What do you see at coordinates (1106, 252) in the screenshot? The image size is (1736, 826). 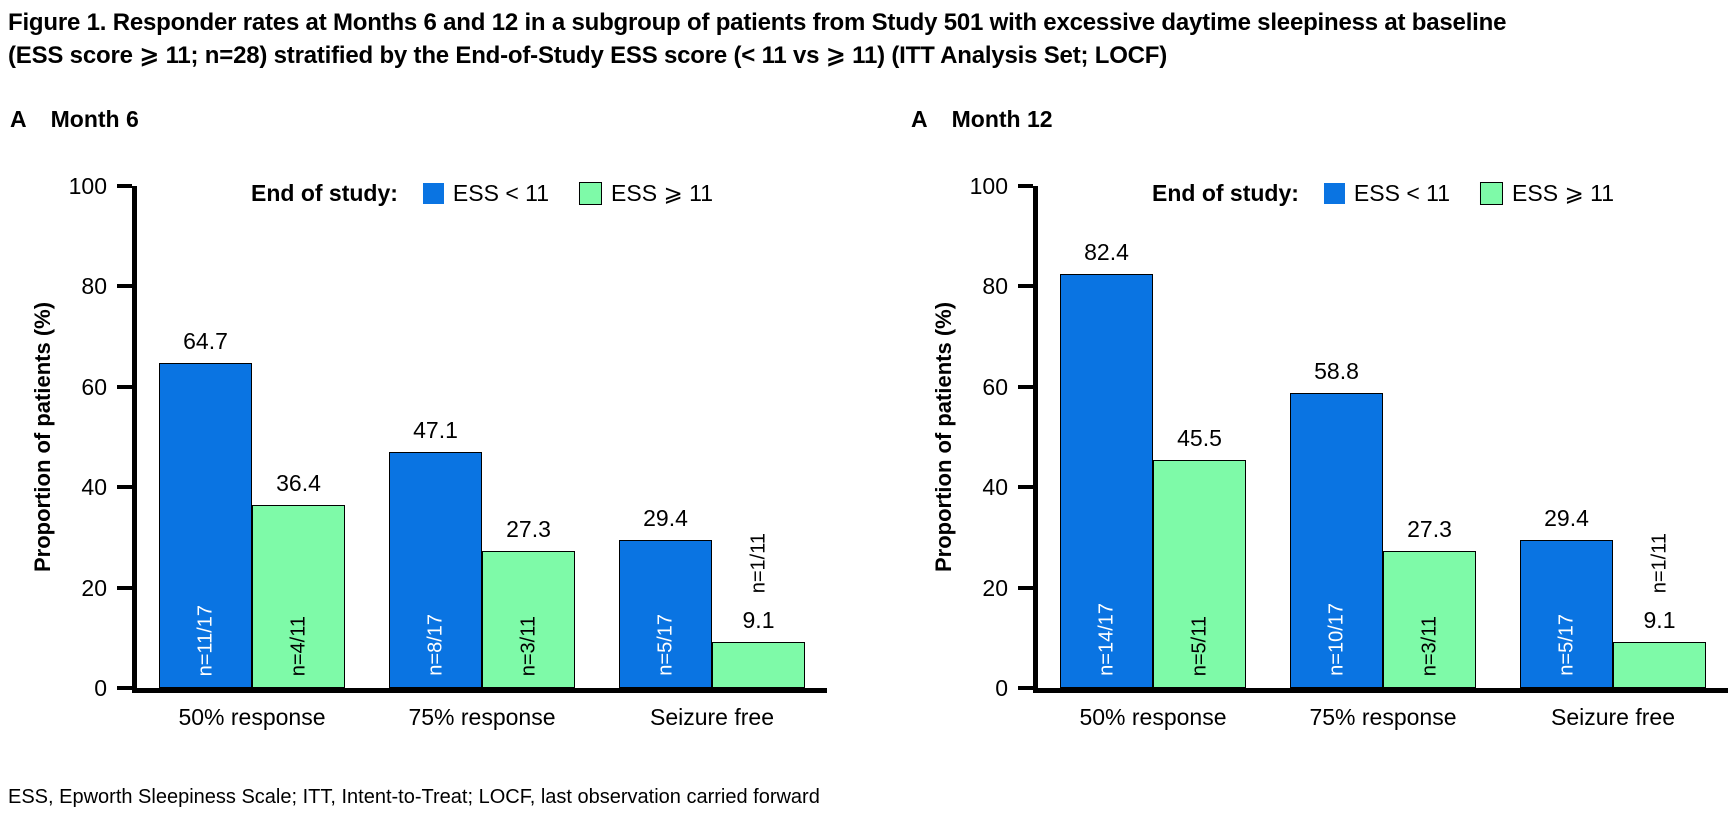 I see `bar-value-label: 82.4` at bounding box center [1106, 252].